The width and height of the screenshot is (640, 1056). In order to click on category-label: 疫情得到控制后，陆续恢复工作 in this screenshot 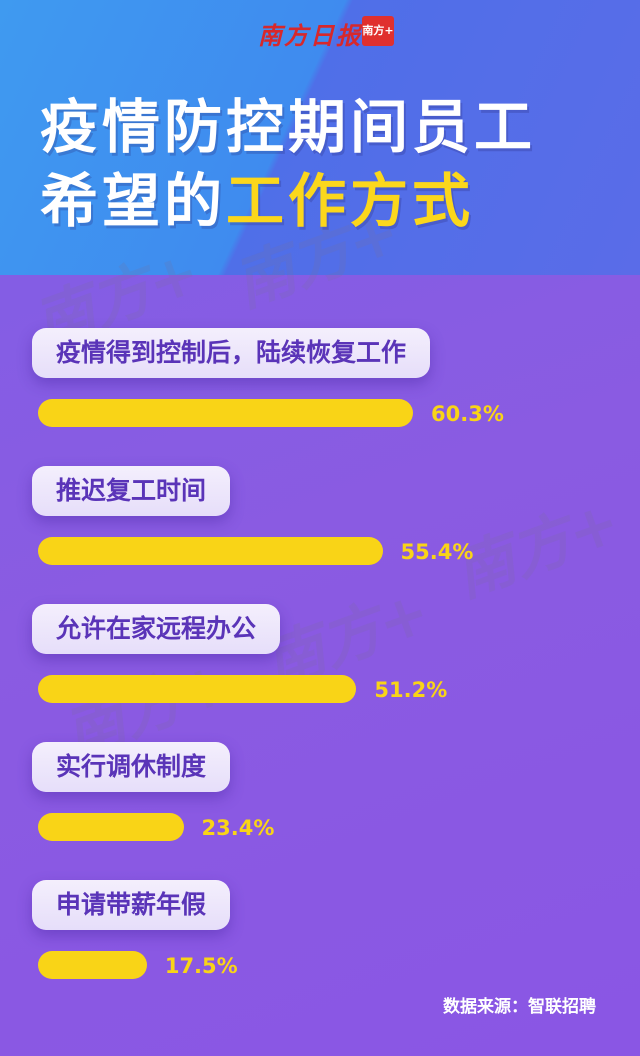, I will do `click(231, 353)`.